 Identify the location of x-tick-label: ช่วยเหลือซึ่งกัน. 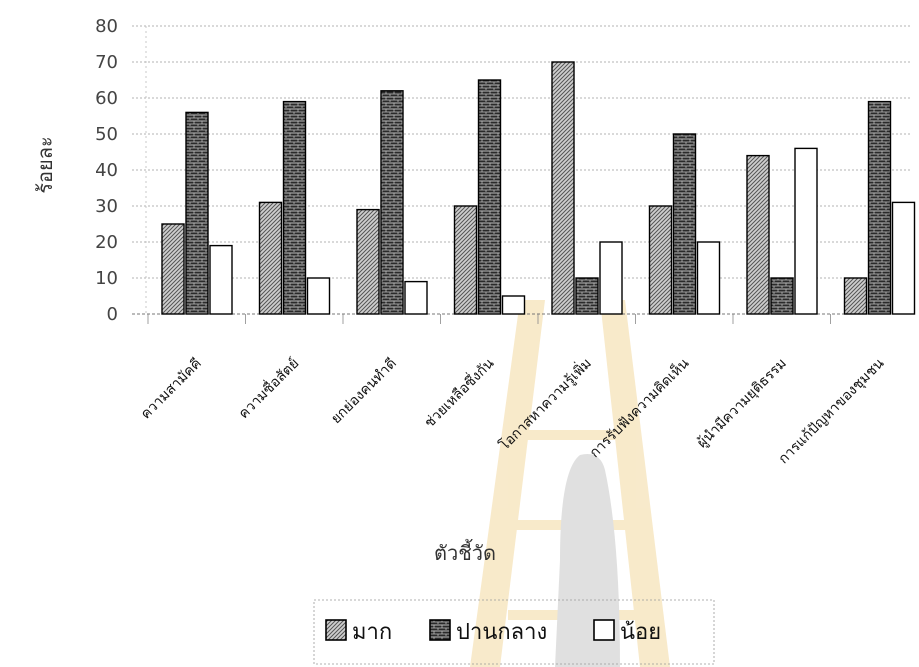
(458, 392).